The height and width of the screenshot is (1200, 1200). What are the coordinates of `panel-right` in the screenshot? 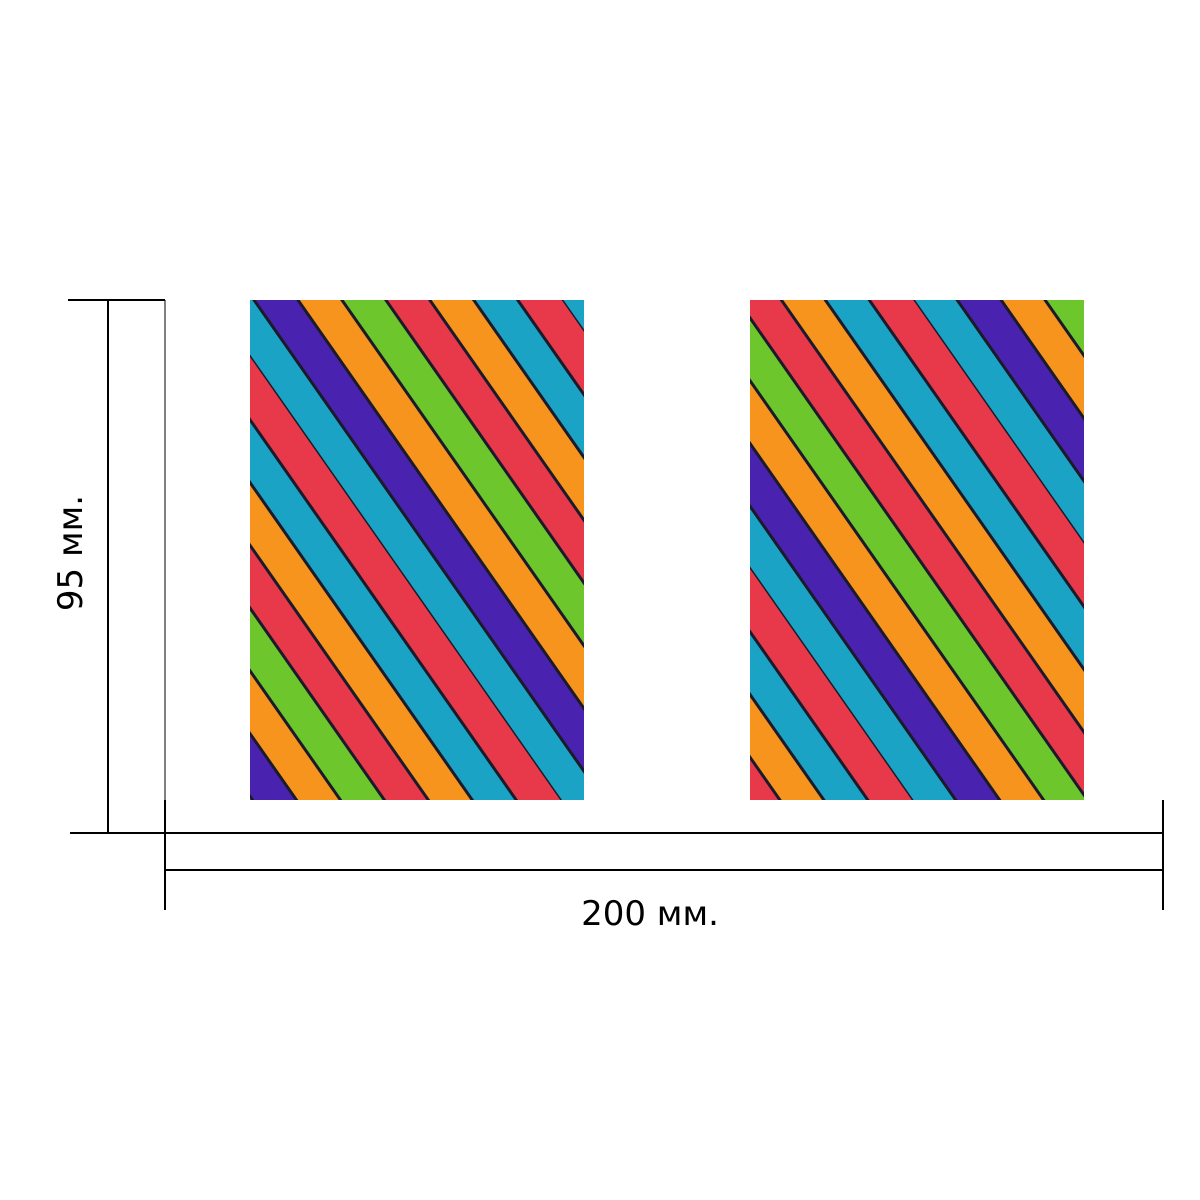 It's located at (917, 550).